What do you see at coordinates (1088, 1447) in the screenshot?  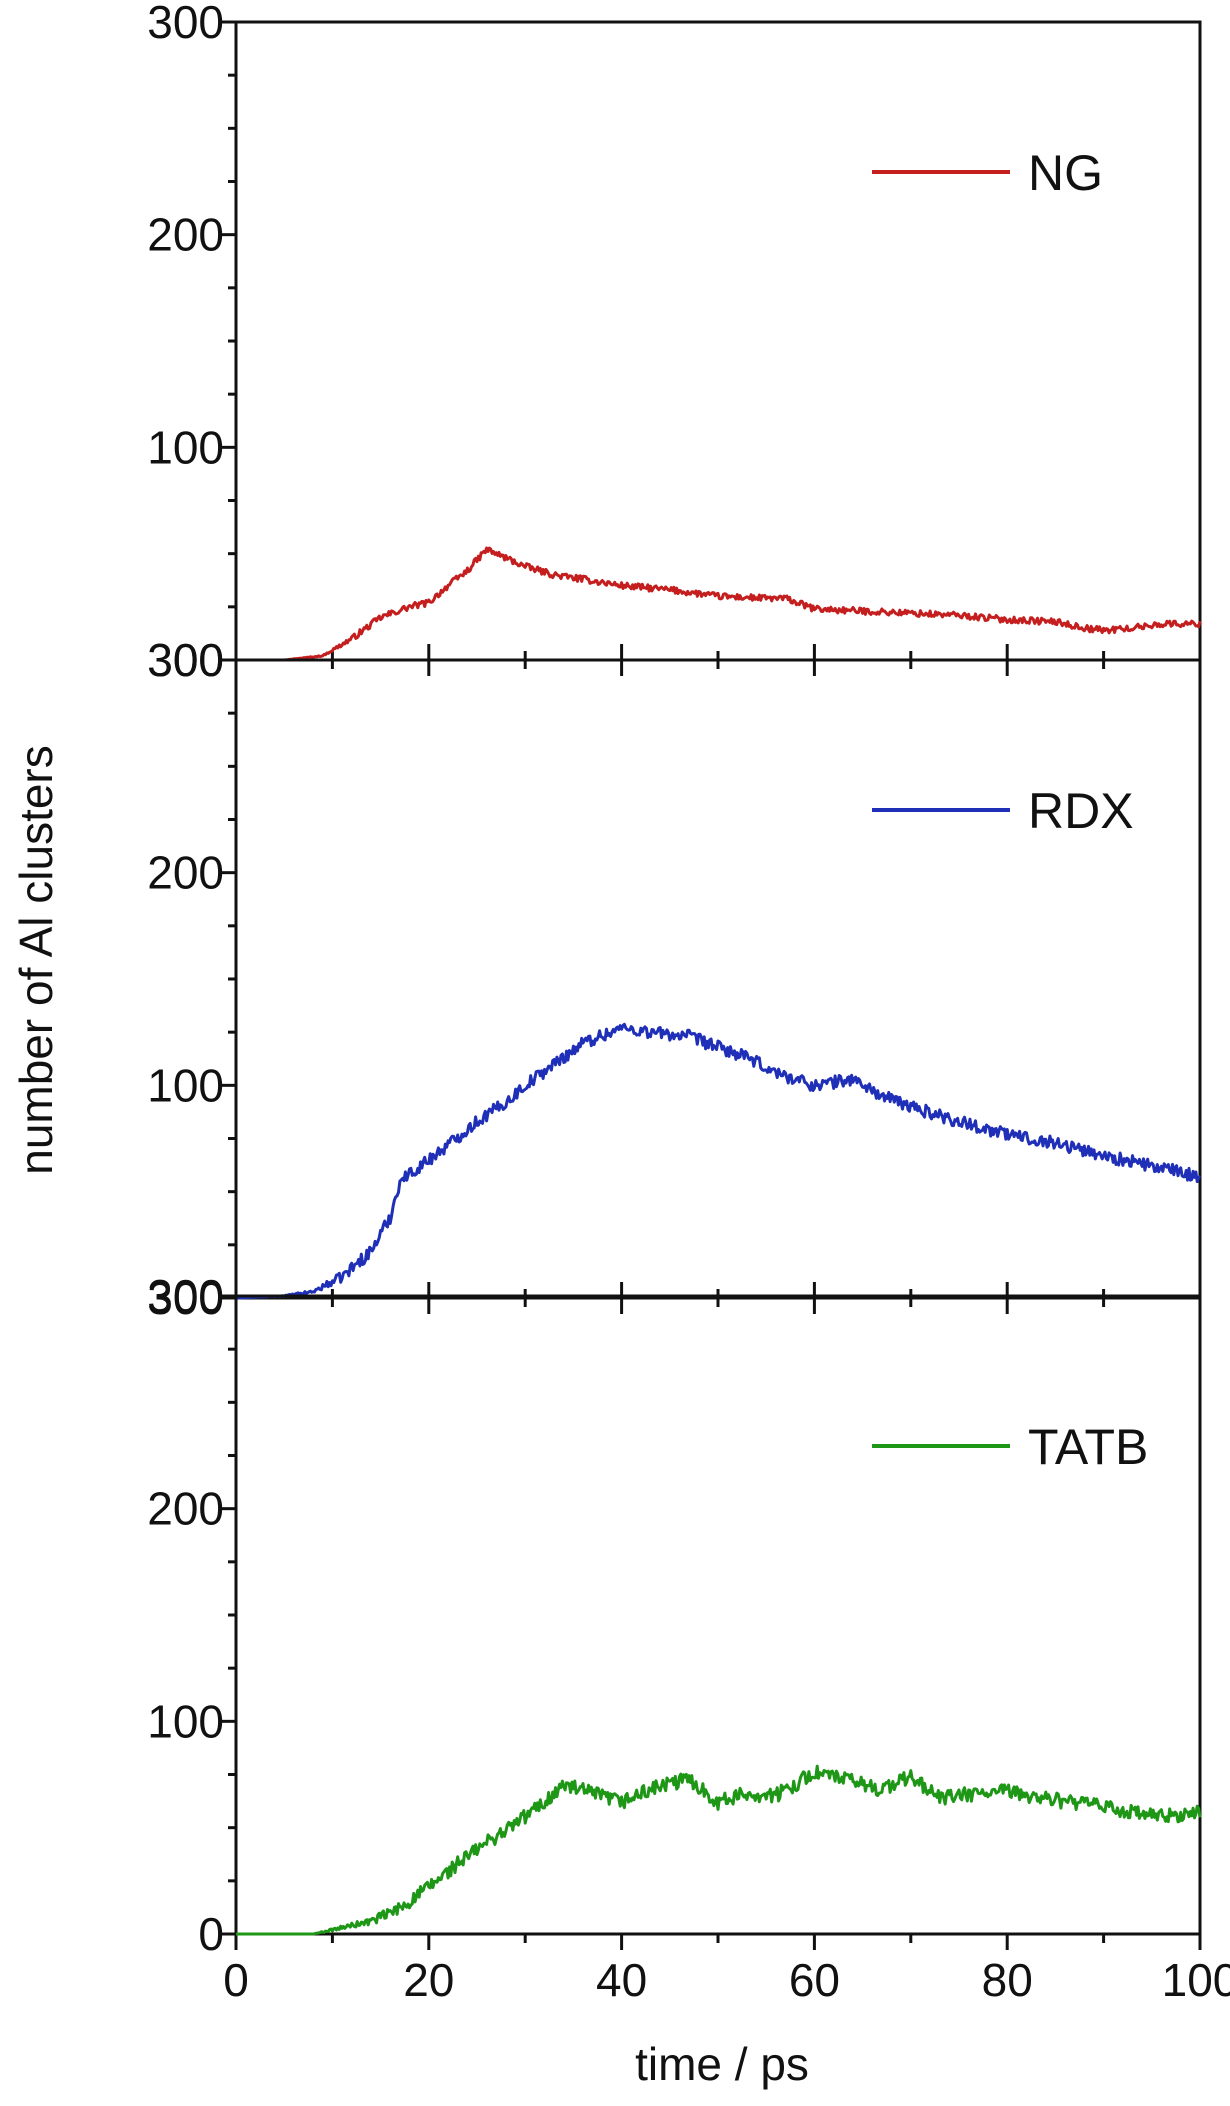 I see `legend-label: TATB` at bounding box center [1088, 1447].